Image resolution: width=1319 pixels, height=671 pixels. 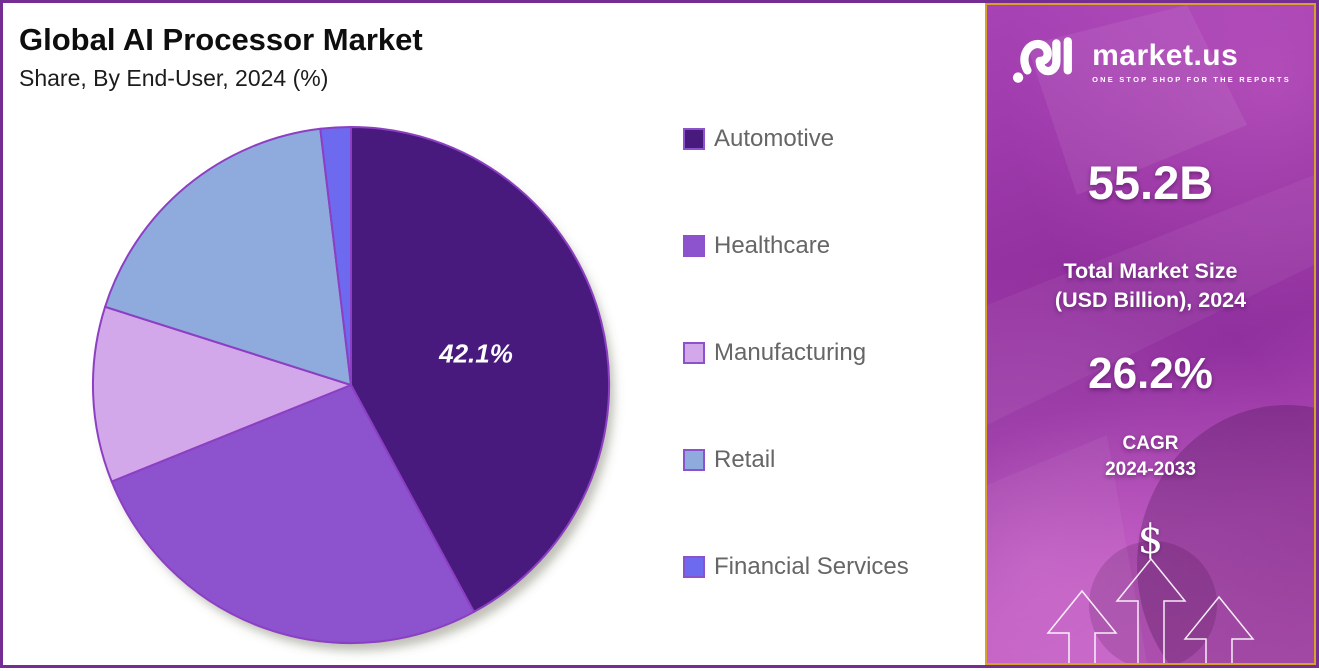 I want to click on pie-slice-automotive, so click(x=480, y=369).